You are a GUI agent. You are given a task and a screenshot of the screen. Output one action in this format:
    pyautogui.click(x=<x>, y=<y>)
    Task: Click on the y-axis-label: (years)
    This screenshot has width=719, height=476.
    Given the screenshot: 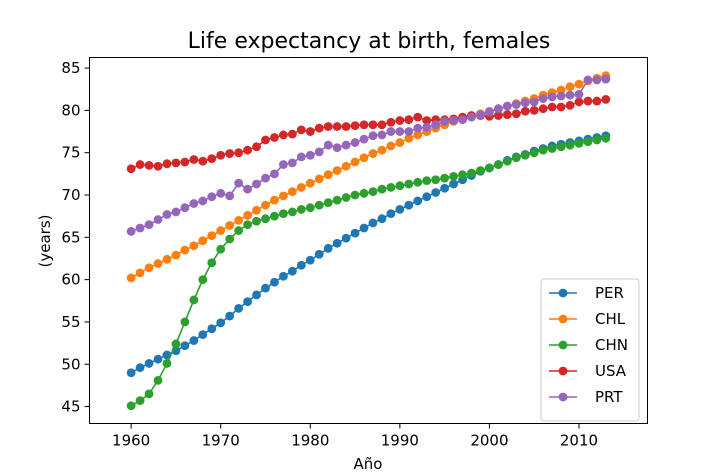 What is the action you would take?
    pyautogui.click(x=45, y=241)
    